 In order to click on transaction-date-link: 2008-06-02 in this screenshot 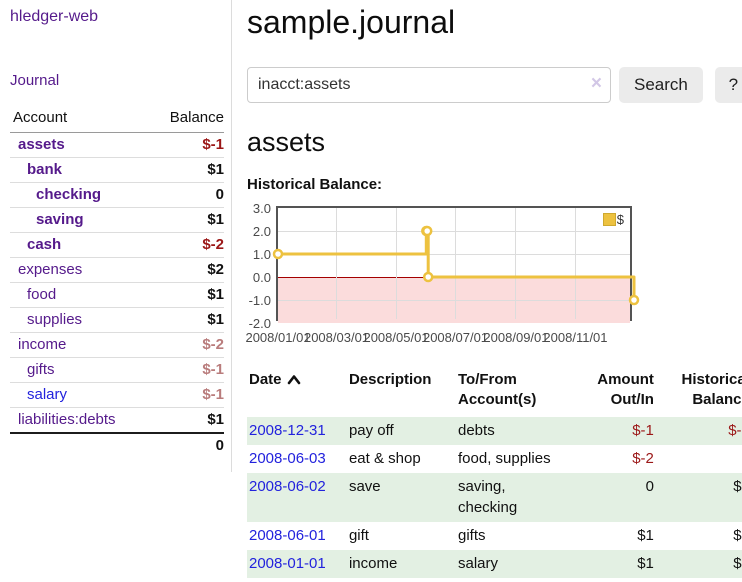, I will do `click(287, 486)`.